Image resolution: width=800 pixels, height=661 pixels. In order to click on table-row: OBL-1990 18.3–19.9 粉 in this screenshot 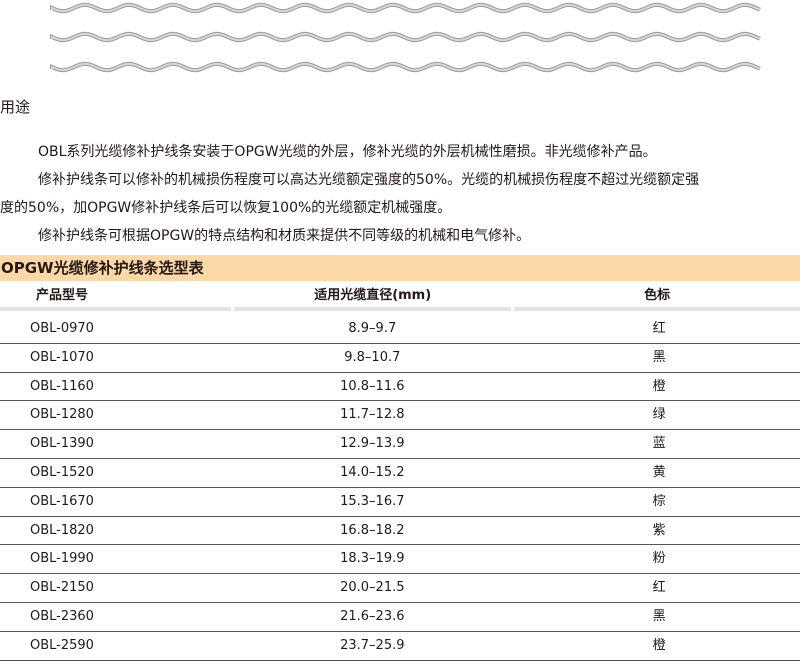, I will do `click(400, 560)`.